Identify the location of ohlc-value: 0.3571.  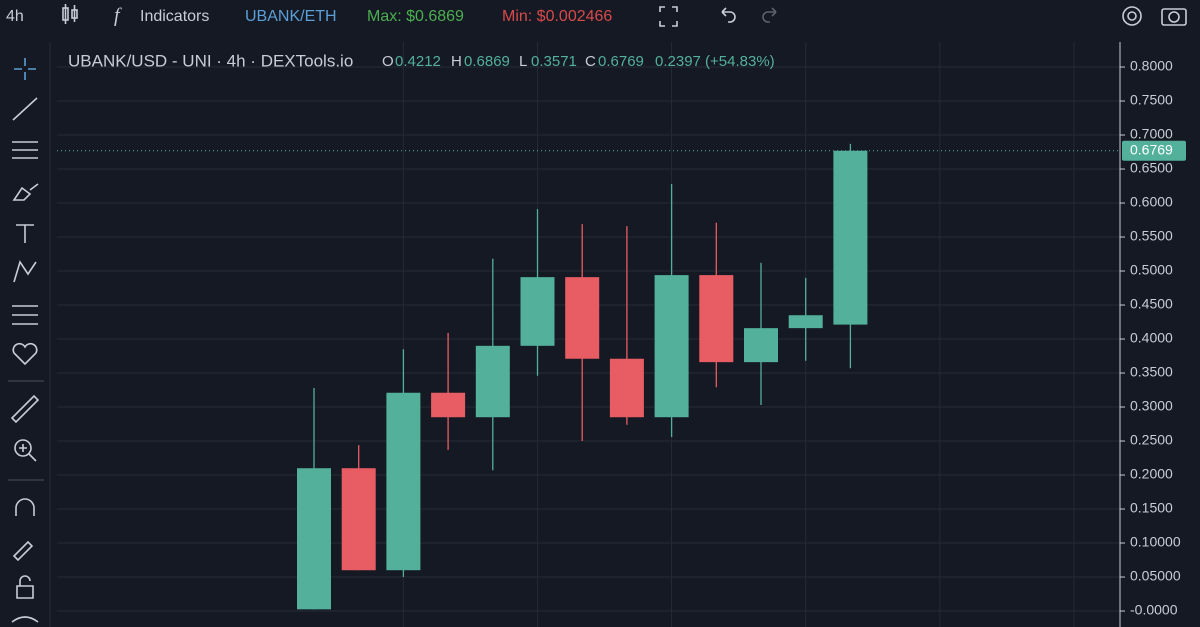
(554, 61).